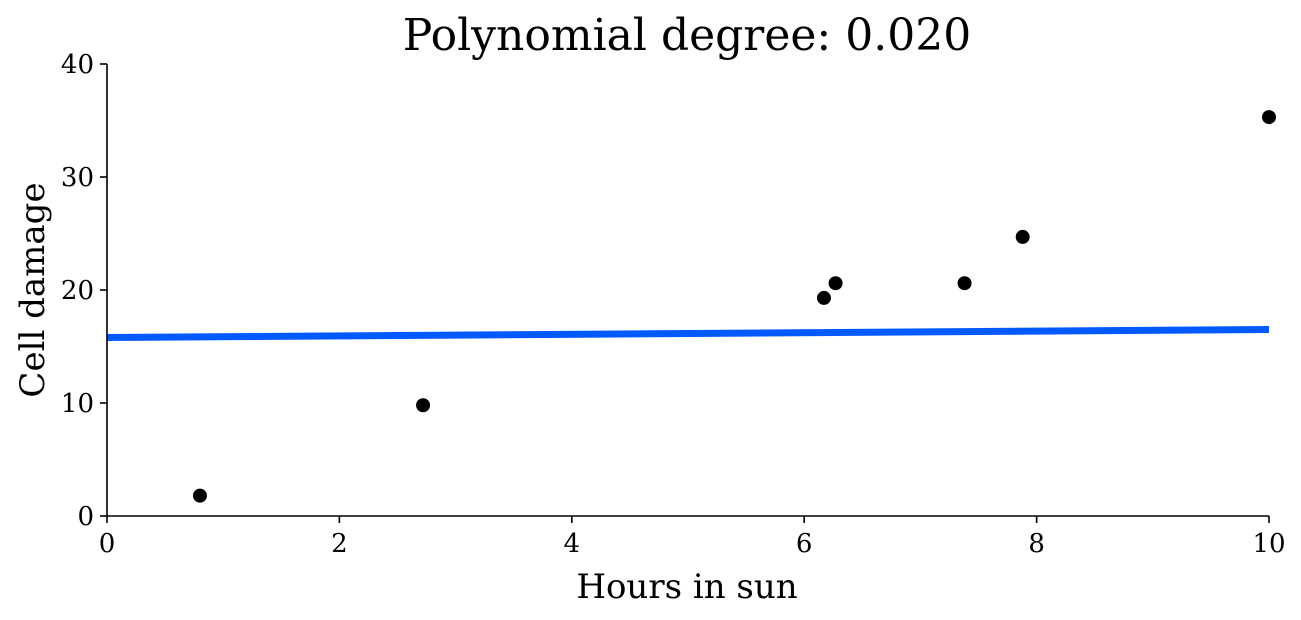 This screenshot has width=1301, height=620. What do you see at coordinates (339, 544) in the screenshot?
I see `x-tick-label: 2` at bounding box center [339, 544].